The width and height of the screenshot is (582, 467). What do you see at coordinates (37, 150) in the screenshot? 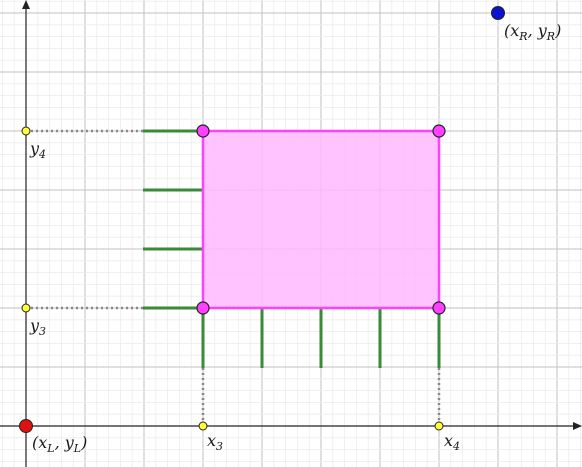
I see `label-y4: y4` at bounding box center [37, 150].